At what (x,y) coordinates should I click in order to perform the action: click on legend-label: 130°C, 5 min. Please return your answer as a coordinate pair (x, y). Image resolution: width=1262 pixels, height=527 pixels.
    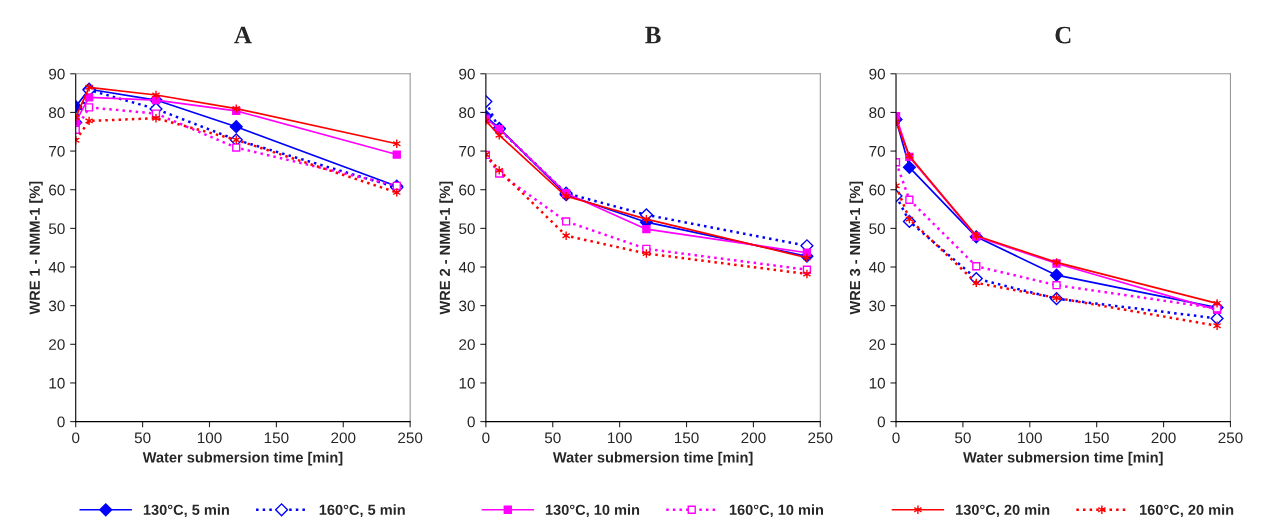
    Looking at the image, I should click on (186, 511).